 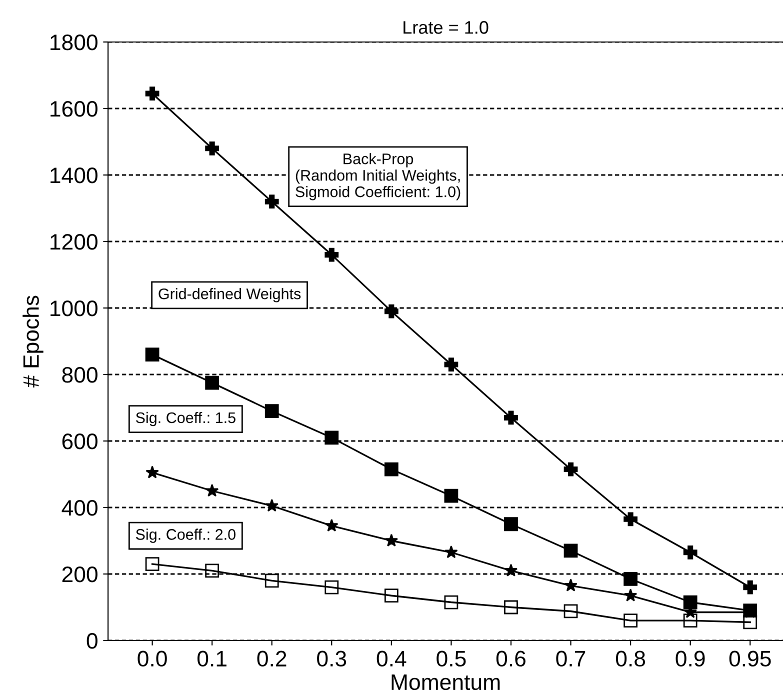 I want to click on series-label: Back-Prop (Random Initial Weights, Sigmoid Coefficient: 1.0), so click(x=378, y=176).